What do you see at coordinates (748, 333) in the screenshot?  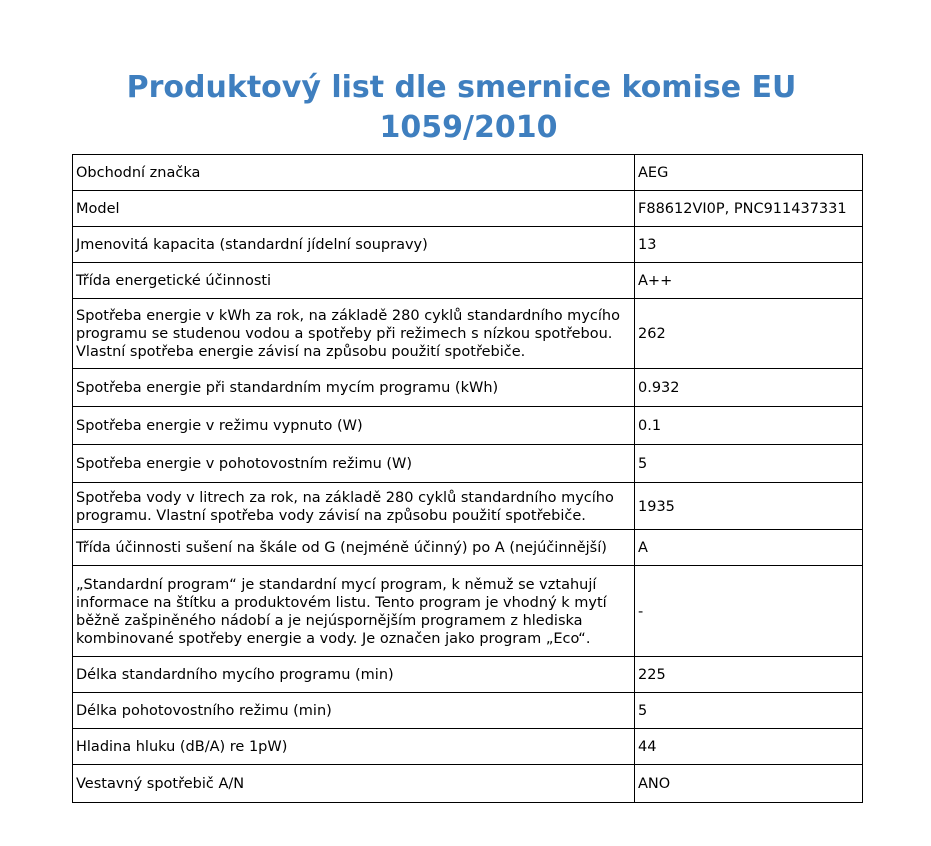 I see `row-value: 262` at bounding box center [748, 333].